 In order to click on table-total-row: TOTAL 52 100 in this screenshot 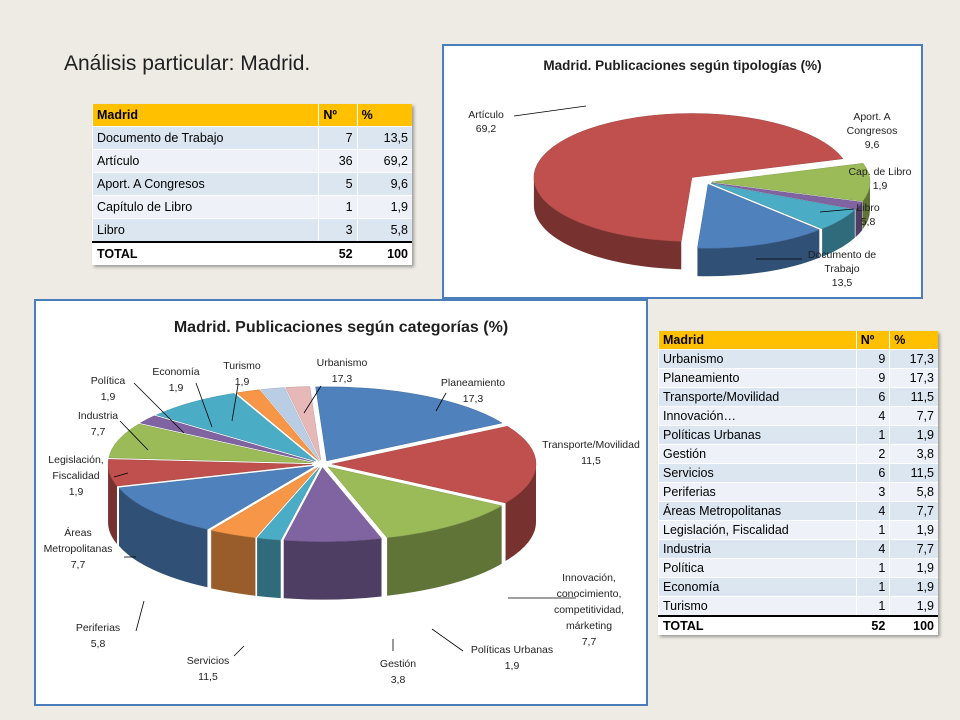, I will do `click(798, 625)`.